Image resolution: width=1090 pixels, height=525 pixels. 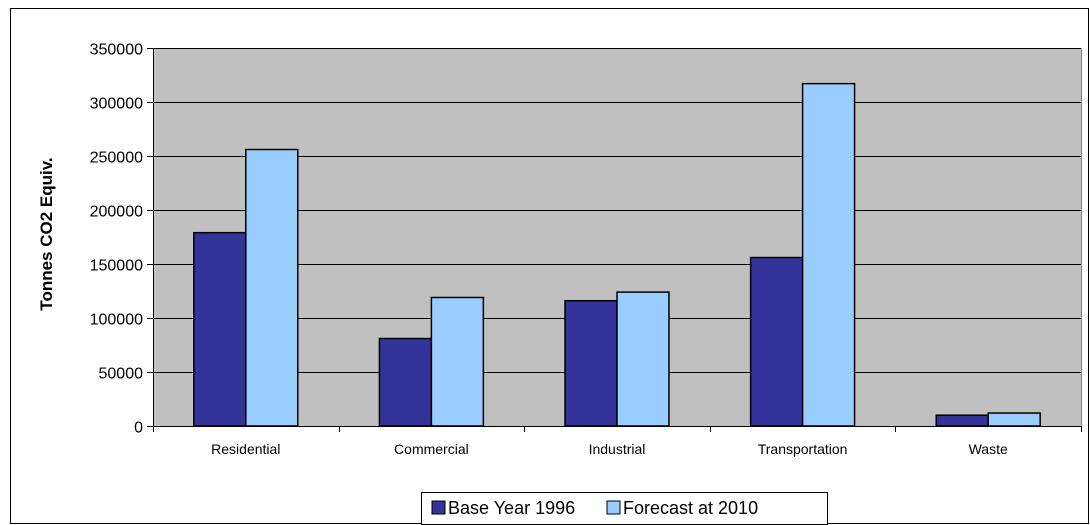 I want to click on legend: Base Year 1996 Forecast at 2010, so click(x=624, y=508).